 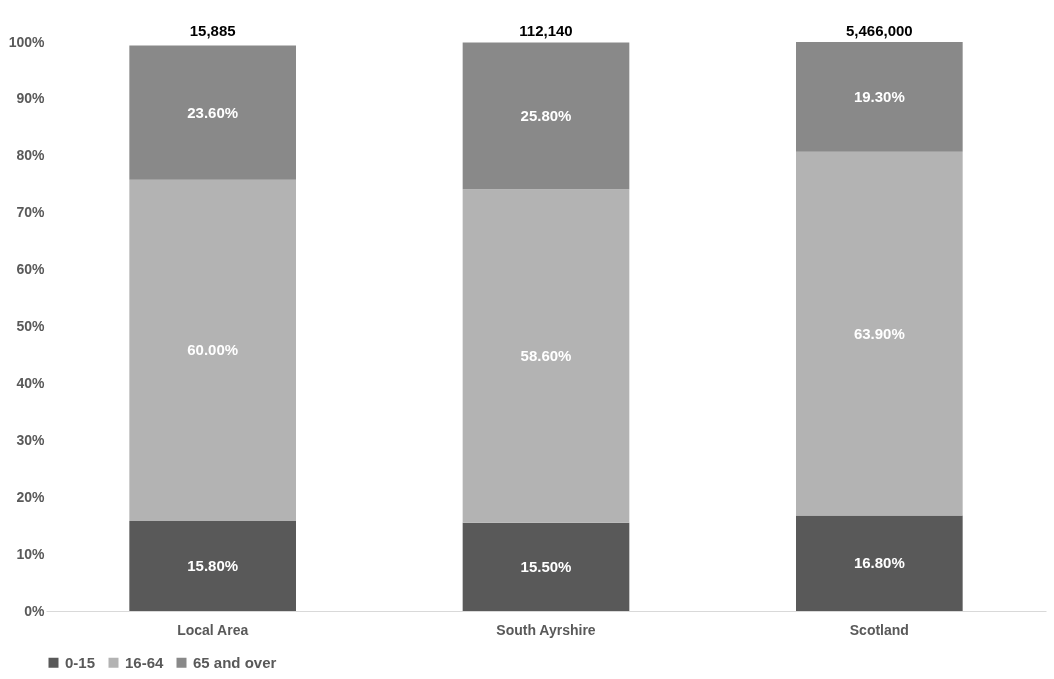 What do you see at coordinates (879, 629) in the screenshot?
I see `x-tick-label: Scotland` at bounding box center [879, 629].